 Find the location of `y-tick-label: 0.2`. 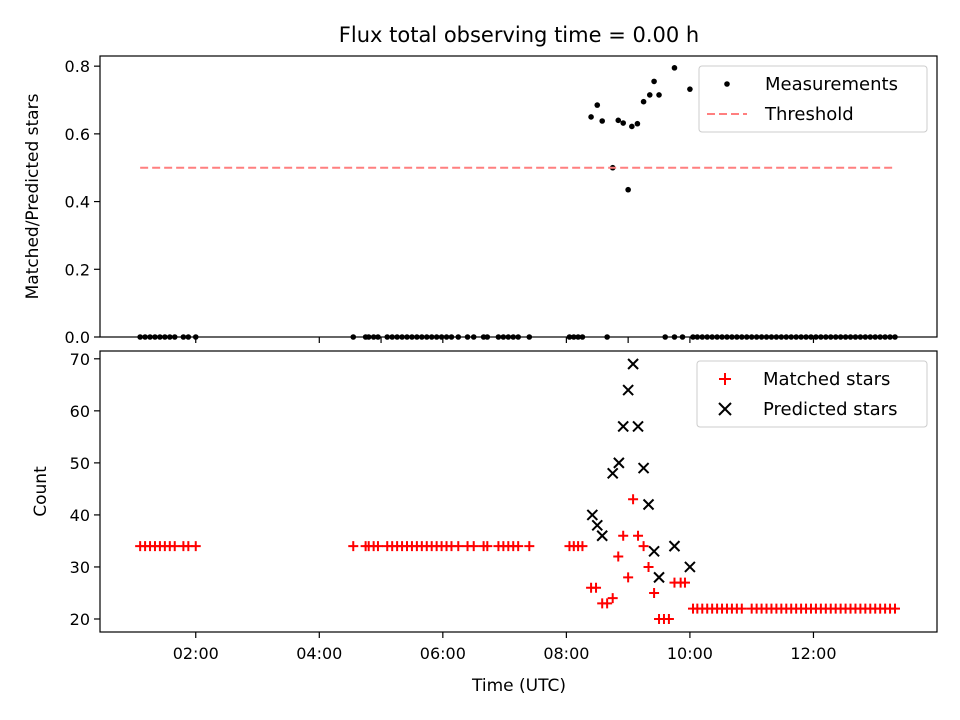

y-tick-label: 0.2 is located at coordinates (77, 269).